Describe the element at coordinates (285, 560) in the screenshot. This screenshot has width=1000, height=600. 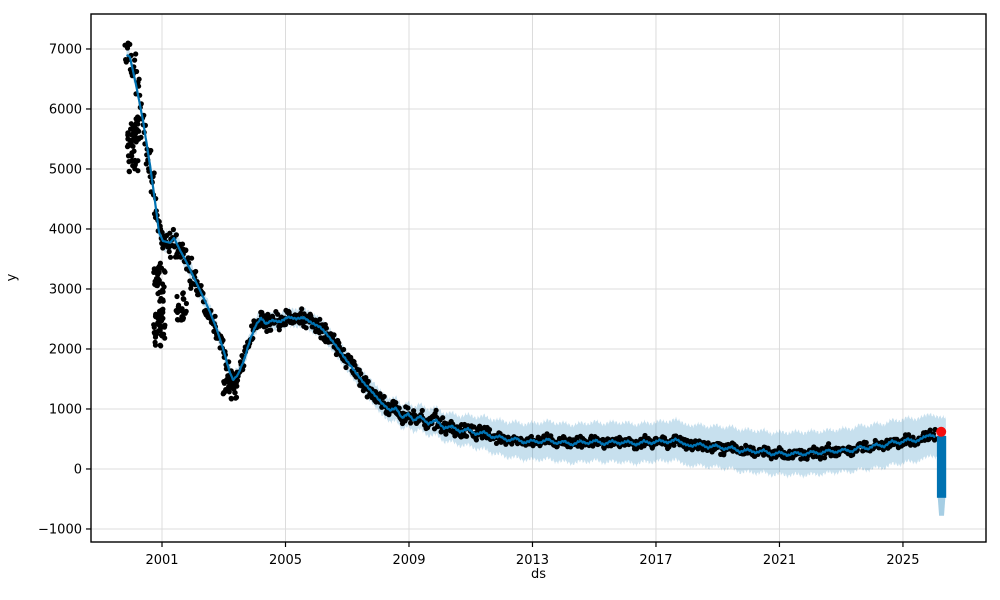
I see `x-tick-label: 2005` at that location.